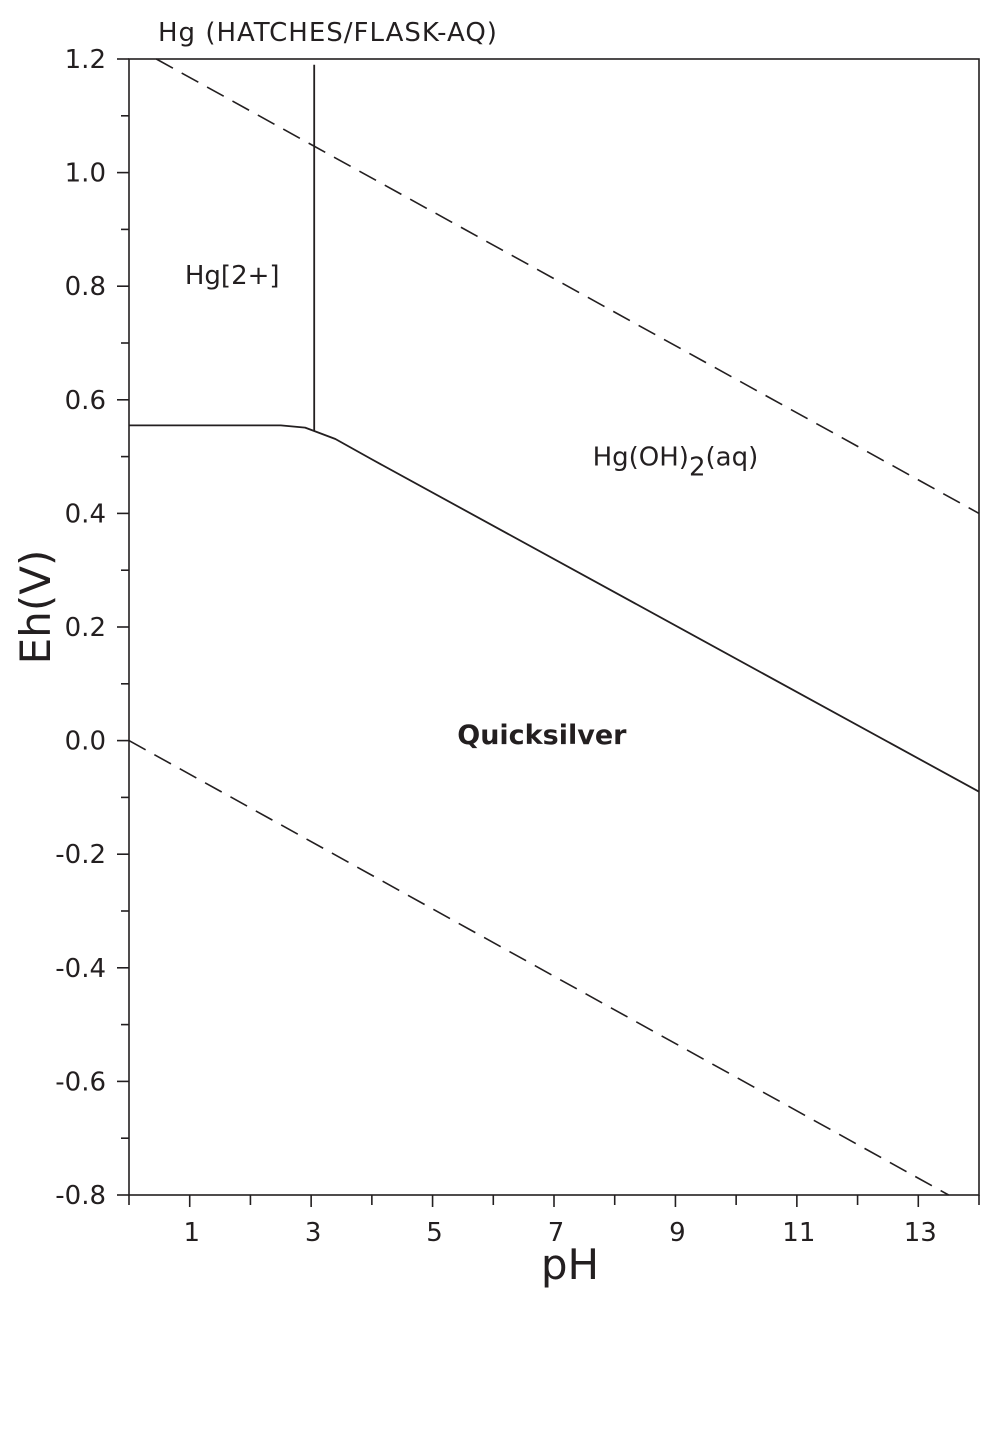  What do you see at coordinates (556, 1233) in the screenshot?
I see `x-tick-label: 7` at bounding box center [556, 1233].